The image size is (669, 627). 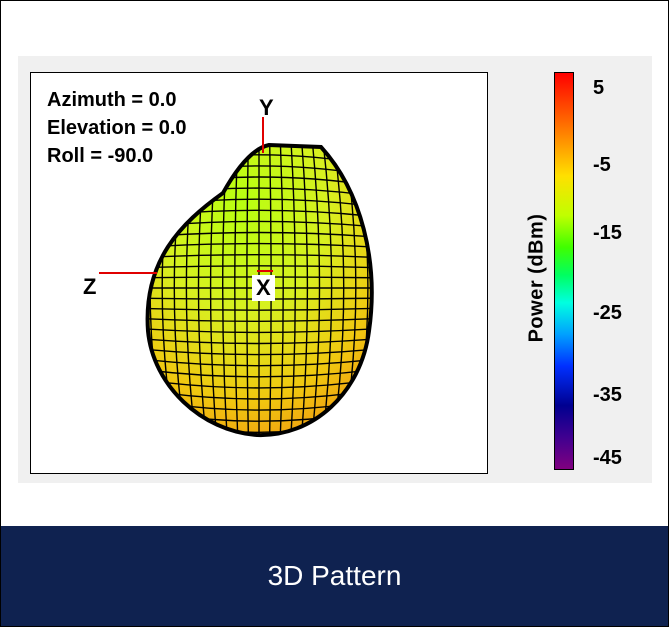 I want to click on colorbar, so click(x=564, y=271).